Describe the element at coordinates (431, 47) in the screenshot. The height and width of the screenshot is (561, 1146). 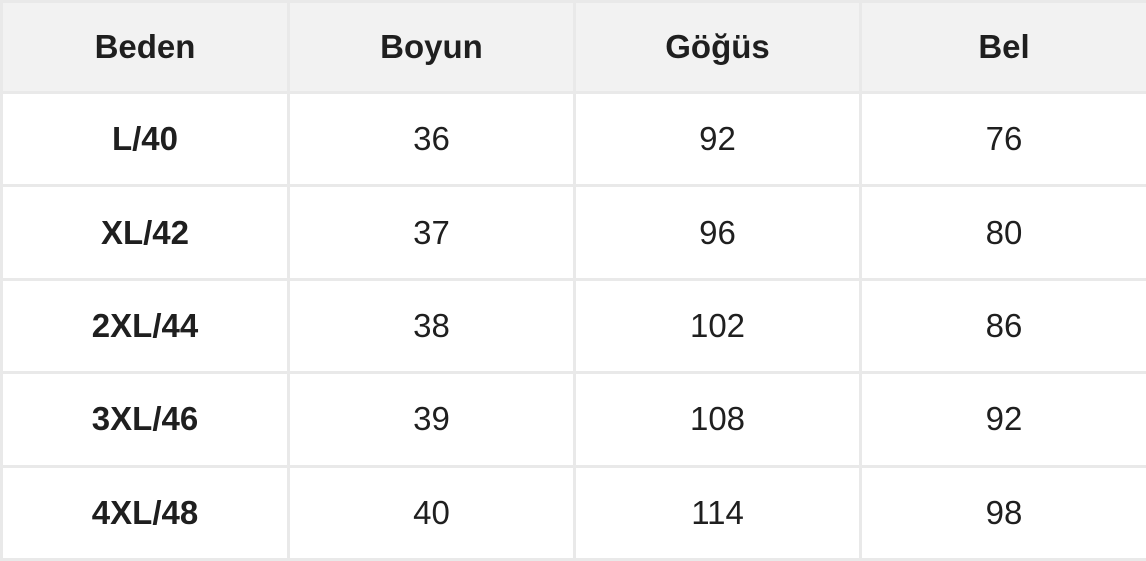
I see `header-boyun: Boyun` at that location.